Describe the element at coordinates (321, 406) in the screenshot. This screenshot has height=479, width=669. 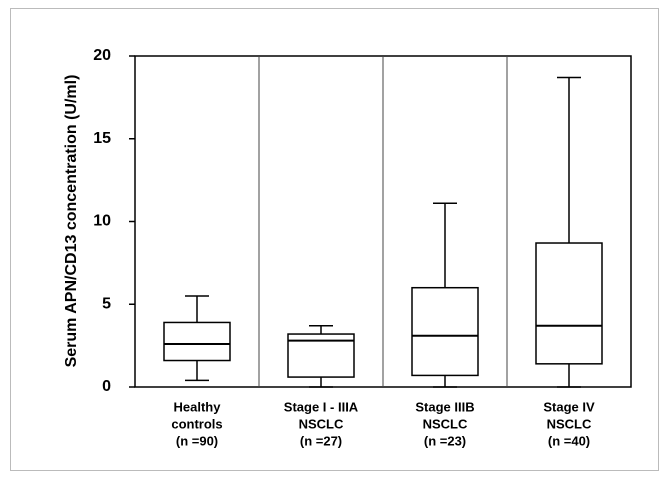
I see `x-tick-label: Stage I - IIIA` at that location.